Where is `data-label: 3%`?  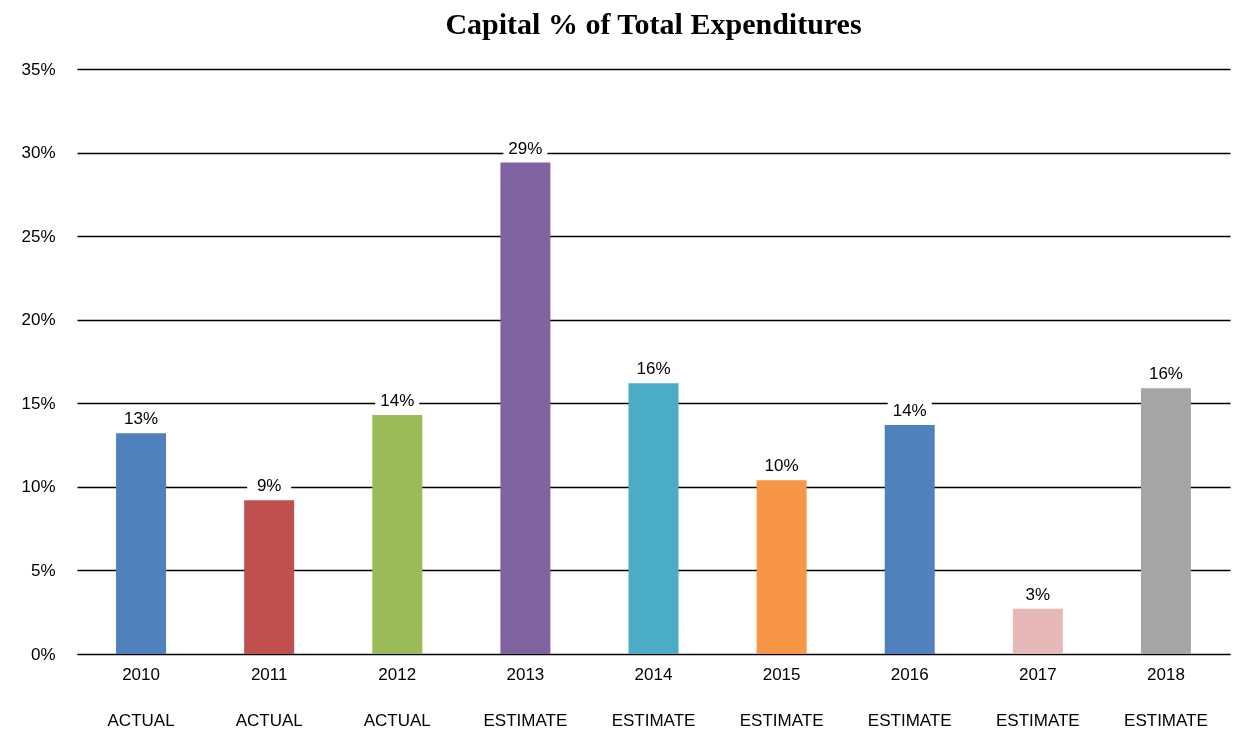 data-label: 3% is located at coordinates (1038, 594).